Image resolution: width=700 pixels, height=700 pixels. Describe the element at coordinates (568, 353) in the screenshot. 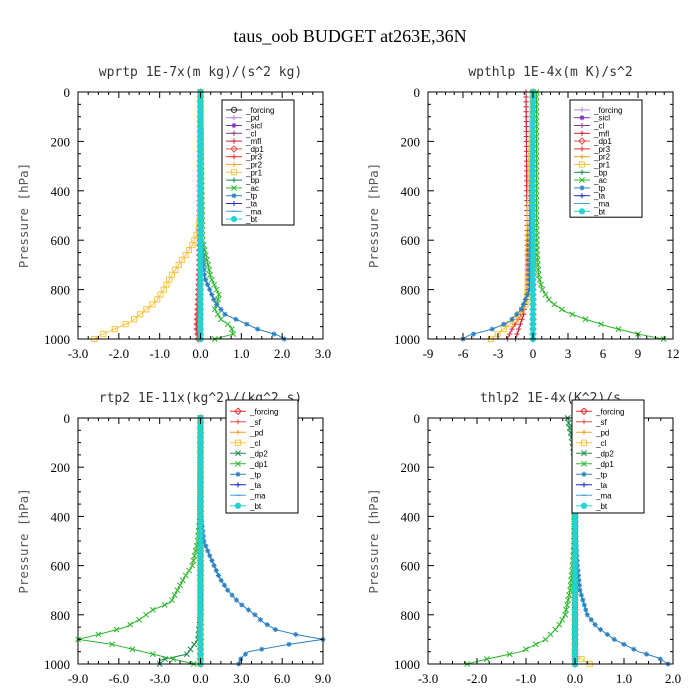

I see `x-tick-label: 3` at that location.